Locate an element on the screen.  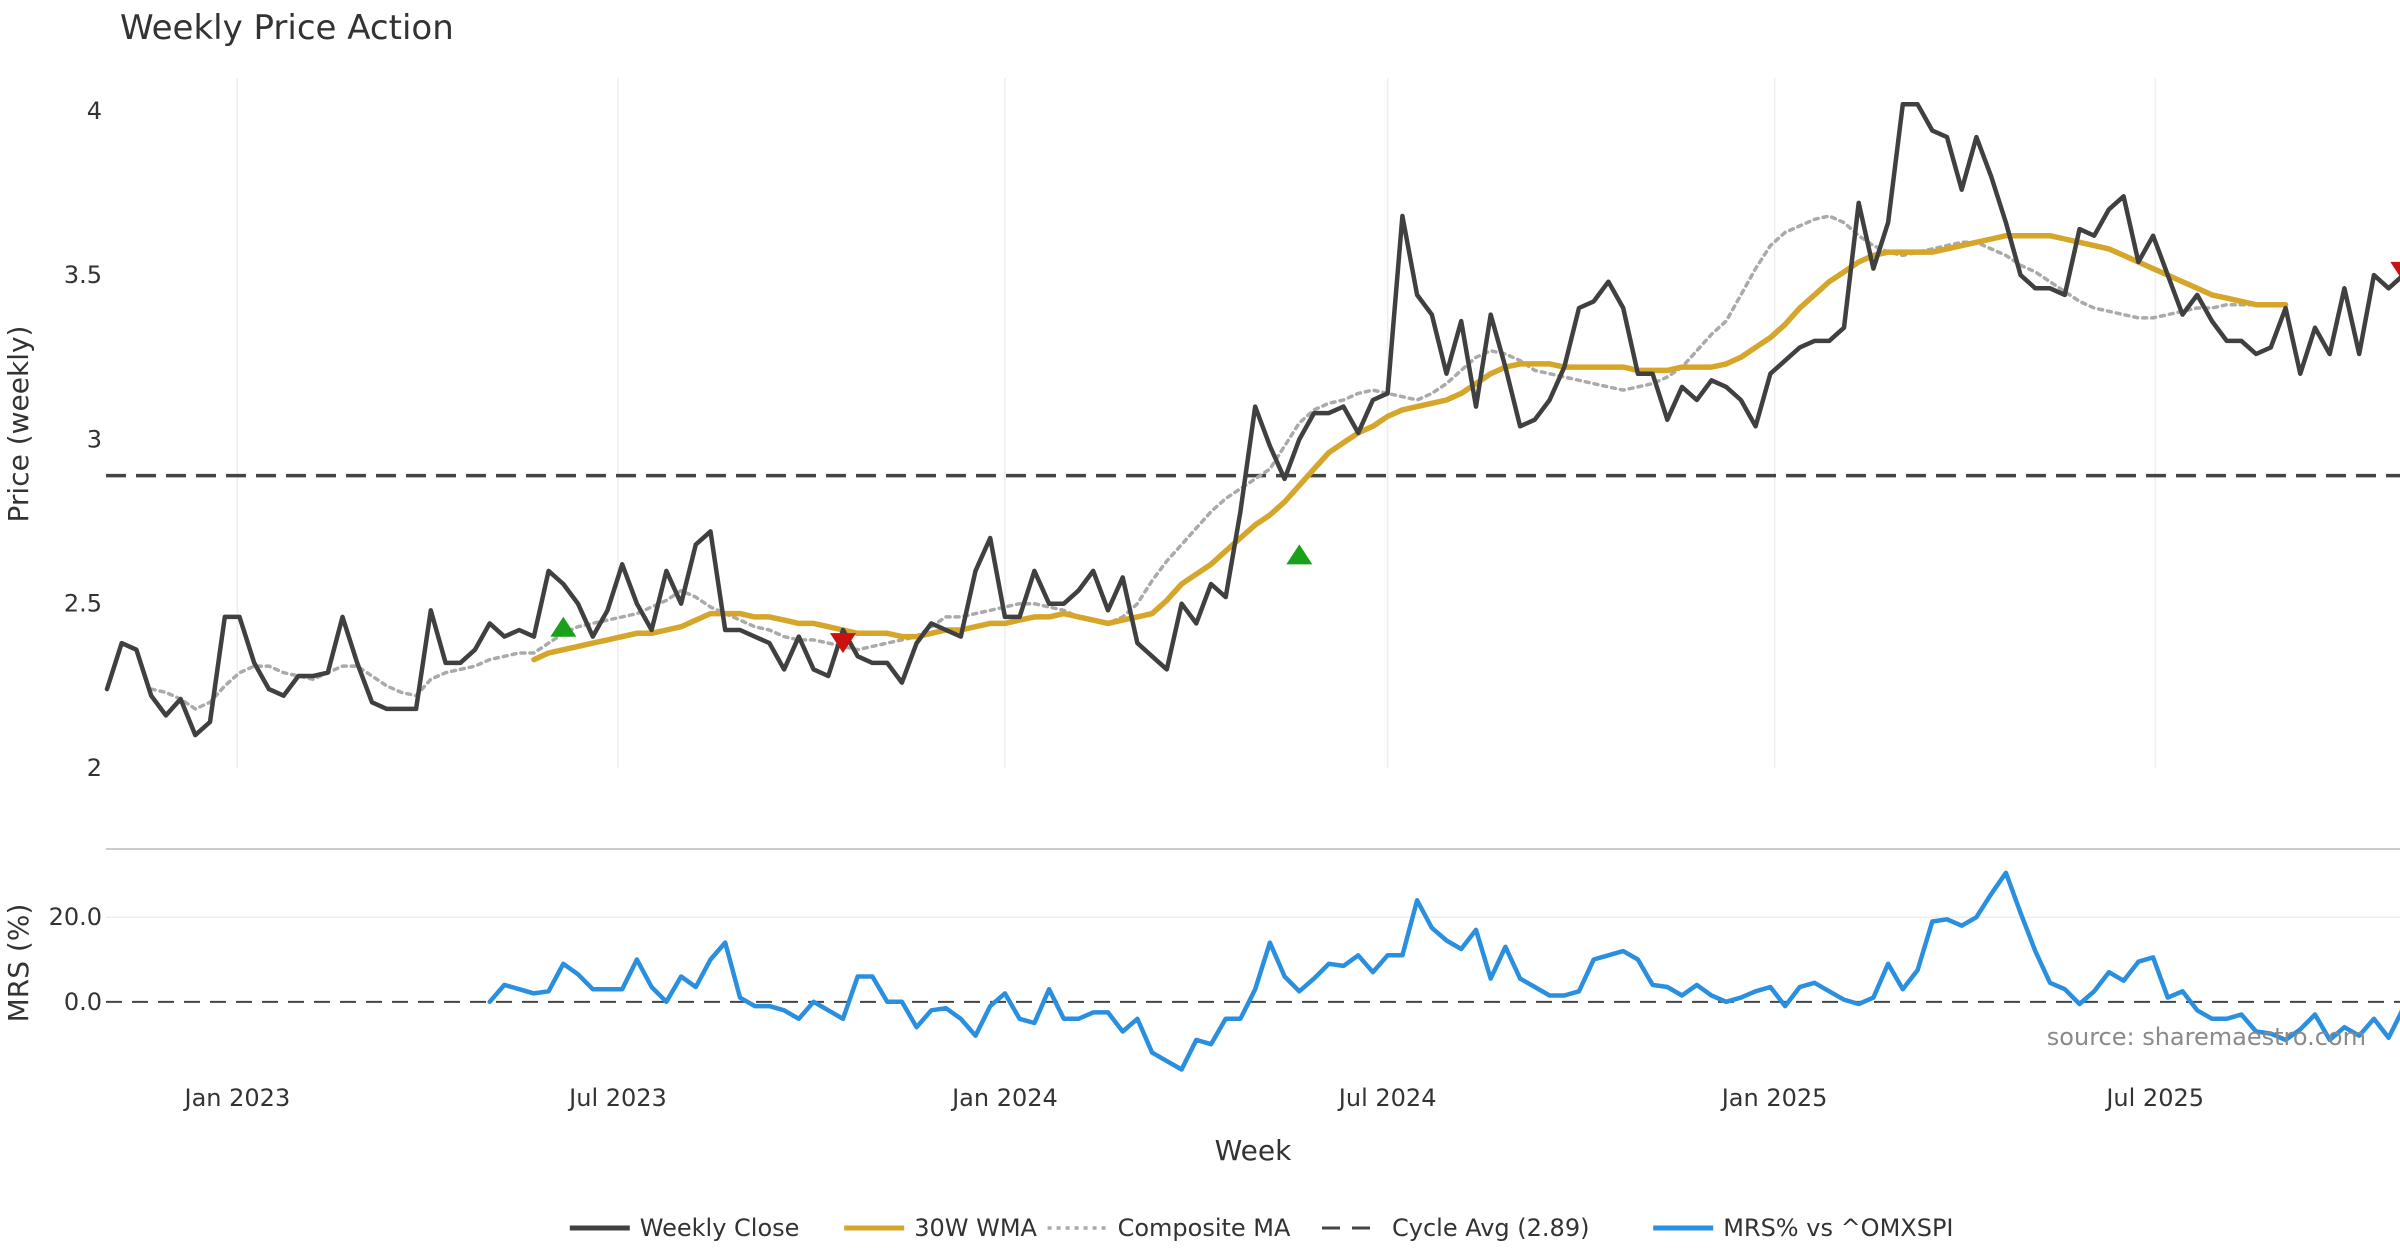
x-axis-label: Week is located at coordinates (1253, 1150).